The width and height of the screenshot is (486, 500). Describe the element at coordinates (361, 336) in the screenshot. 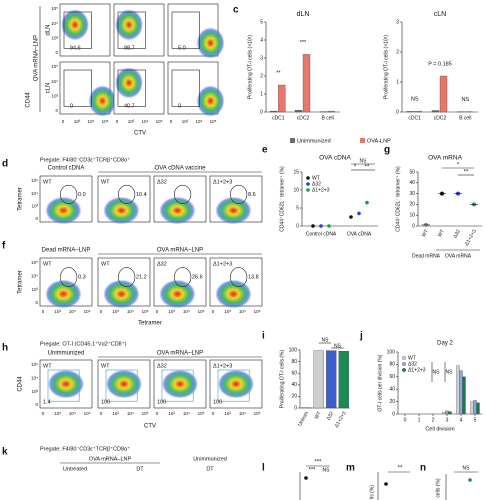

I see `panel-letter: j` at that location.